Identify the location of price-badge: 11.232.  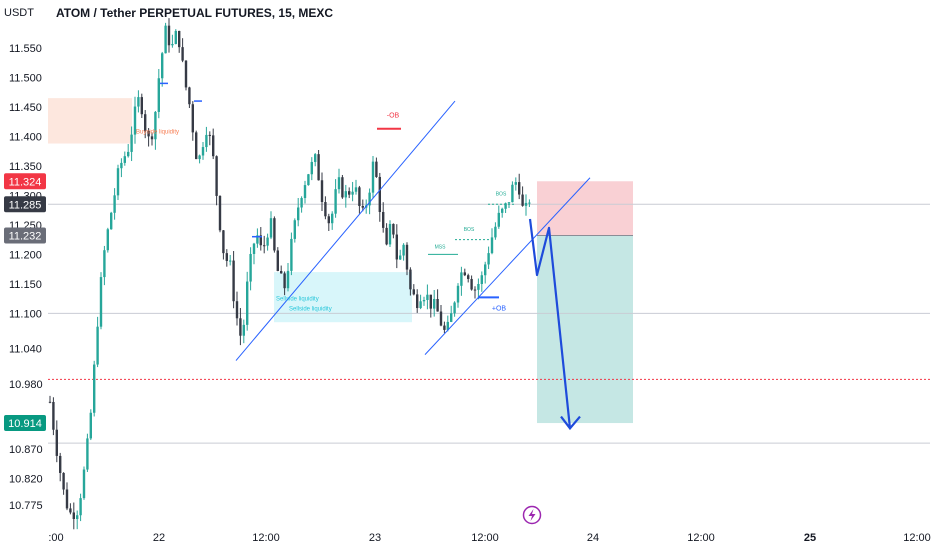
(25, 235).